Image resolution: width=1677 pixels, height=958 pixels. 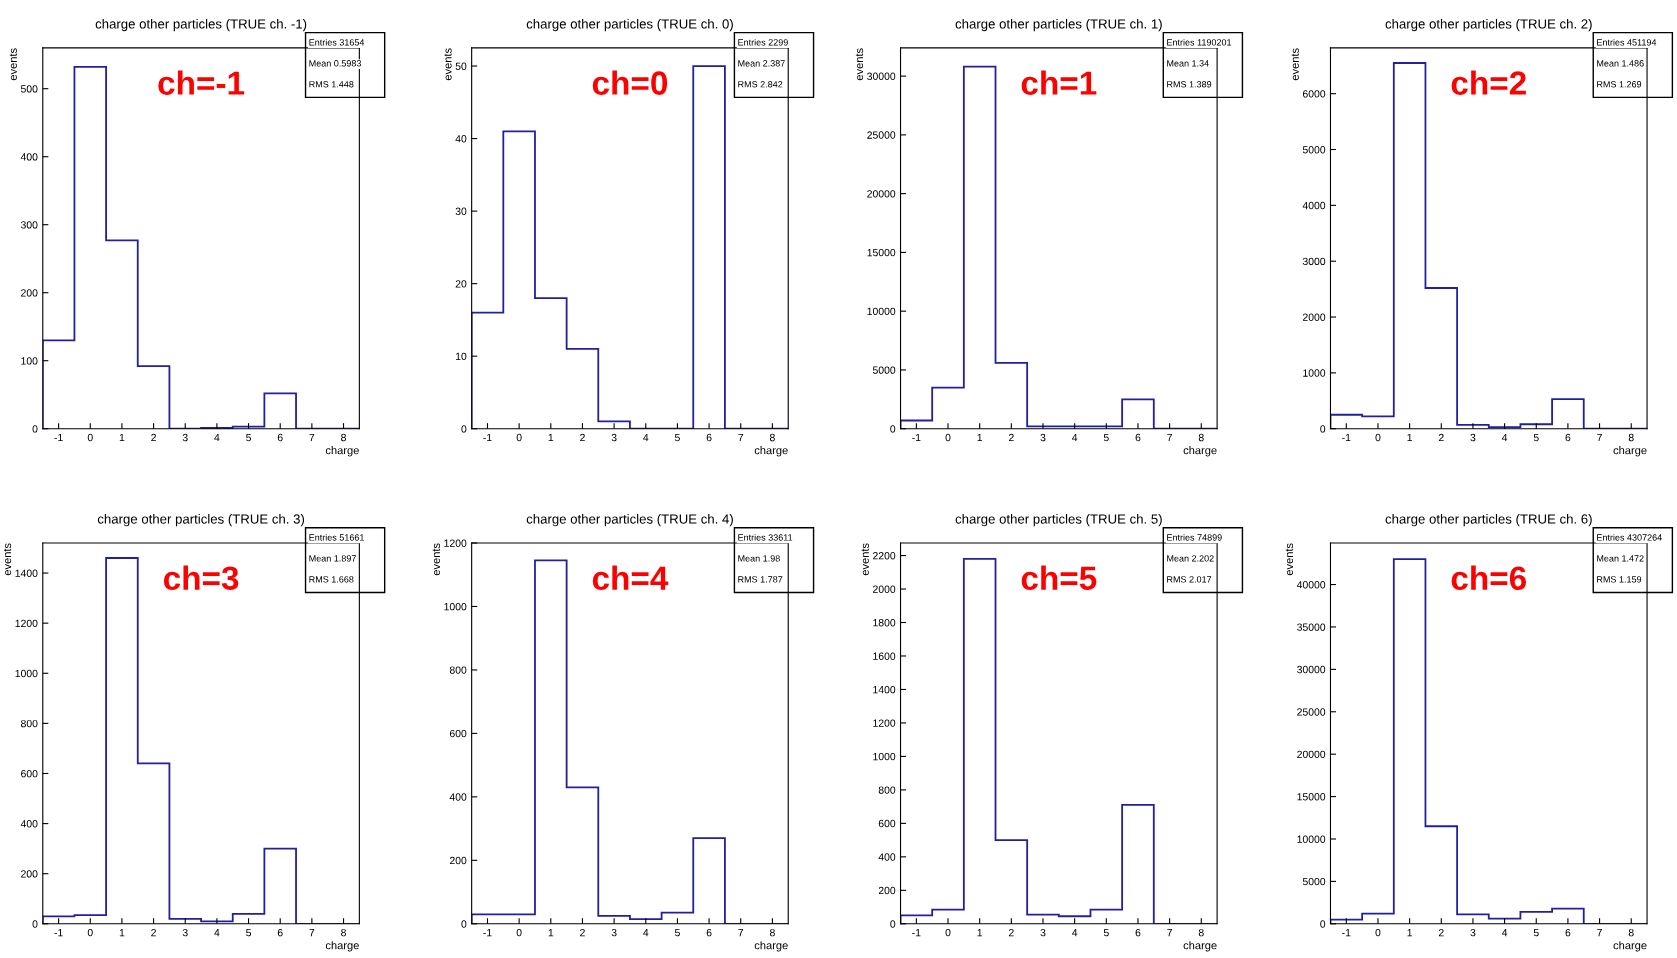 I want to click on y-tick-label: 30, so click(x=461, y=211).